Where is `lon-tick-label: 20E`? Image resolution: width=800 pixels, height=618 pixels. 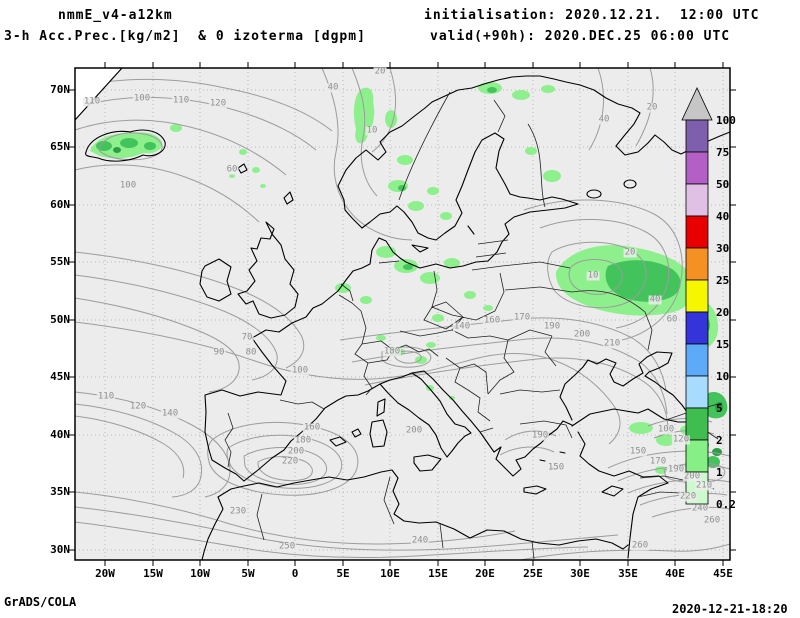
lon-tick-label: 20E is located at coordinates (485, 573).